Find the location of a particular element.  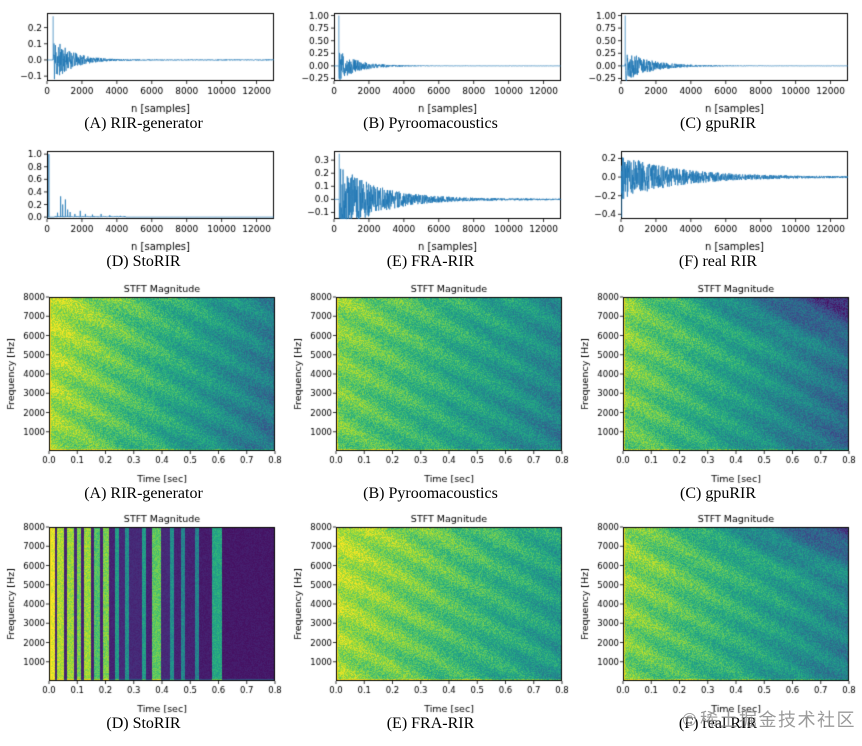

subplot-waveform-pyroomacoustics: (B) Pyroomacoustics is located at coordinates (430, 75).